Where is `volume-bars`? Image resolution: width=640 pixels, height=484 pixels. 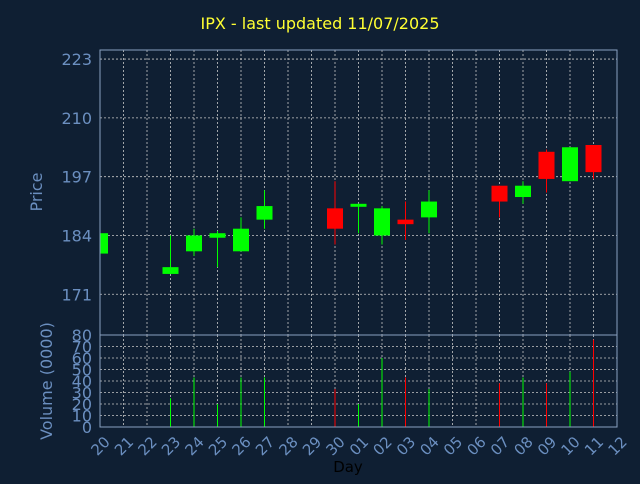 volume-bars is located at coordinates (382, 383).